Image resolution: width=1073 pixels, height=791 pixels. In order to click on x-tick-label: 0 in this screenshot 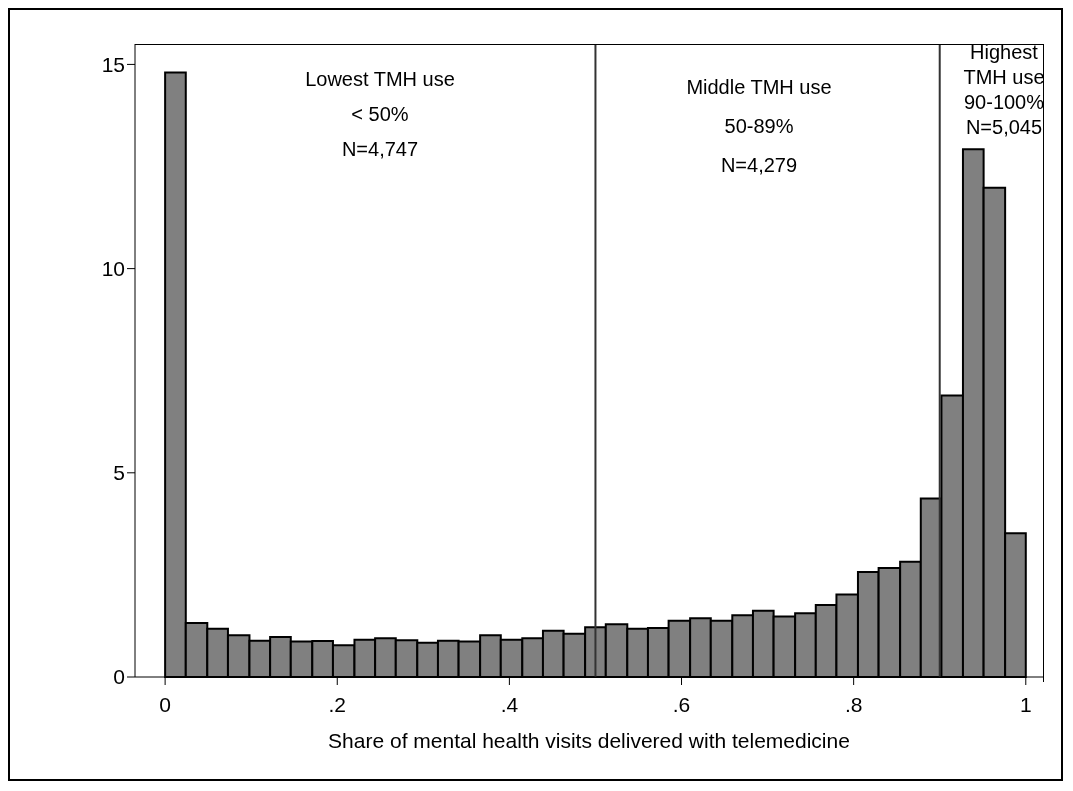, I will do `click(165, 704)`.